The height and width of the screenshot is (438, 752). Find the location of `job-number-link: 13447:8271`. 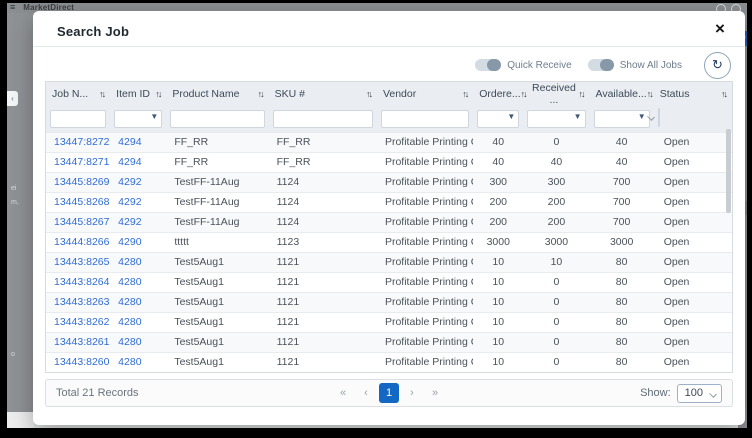

job-number-link: 13447:8271 is located at coordinates (82, 162).